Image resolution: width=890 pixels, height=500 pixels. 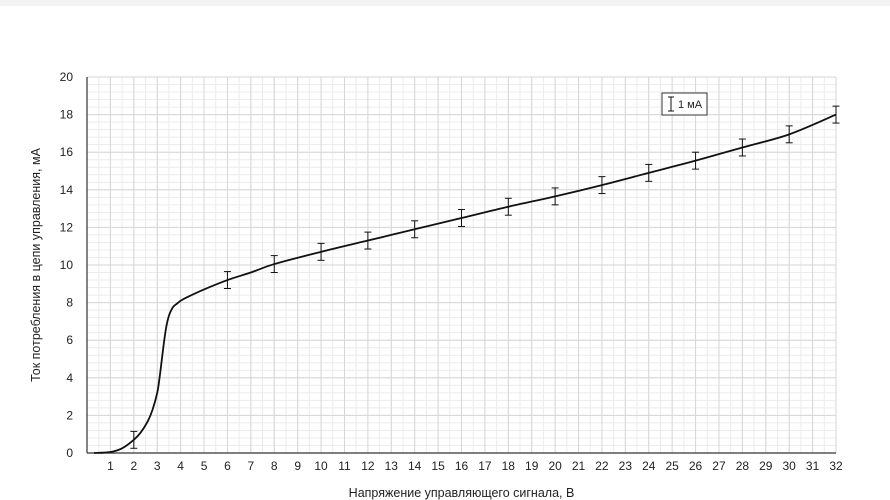 What do you see at coordinates (392, 466) in the screenshot?
I see `x-tick-label: 13` at bounding box center [392, 466].